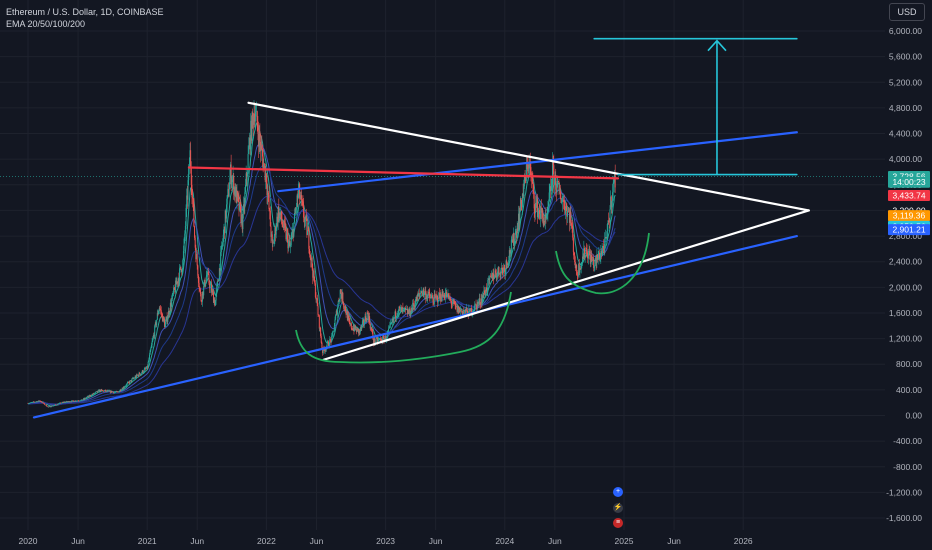  What do you see at coordinates (908, 195) in the screenshot?
I see `price-label: 3,433.74` at bounding box center [908, 195].